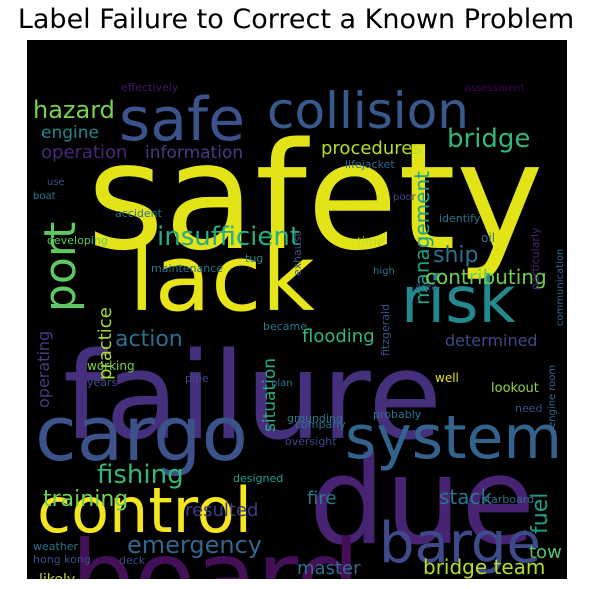 The width and height of the screenshot is (592, 589). Describe the element at coordinates (486, 277) in the screenshot. I see `word-contributing: contributing` at that location.